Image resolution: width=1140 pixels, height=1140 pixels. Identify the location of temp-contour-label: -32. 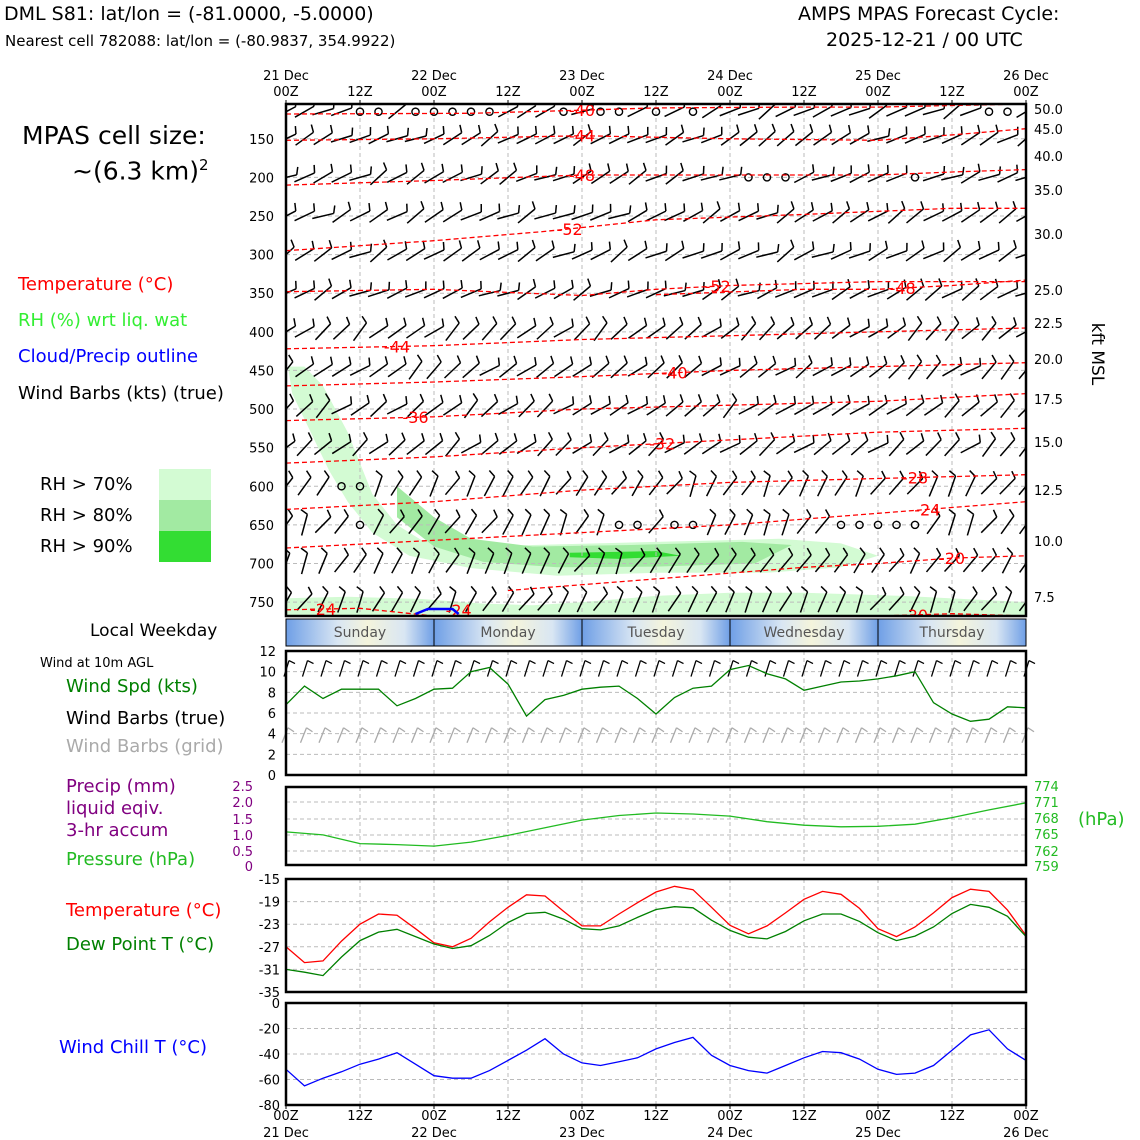
(662, 443).